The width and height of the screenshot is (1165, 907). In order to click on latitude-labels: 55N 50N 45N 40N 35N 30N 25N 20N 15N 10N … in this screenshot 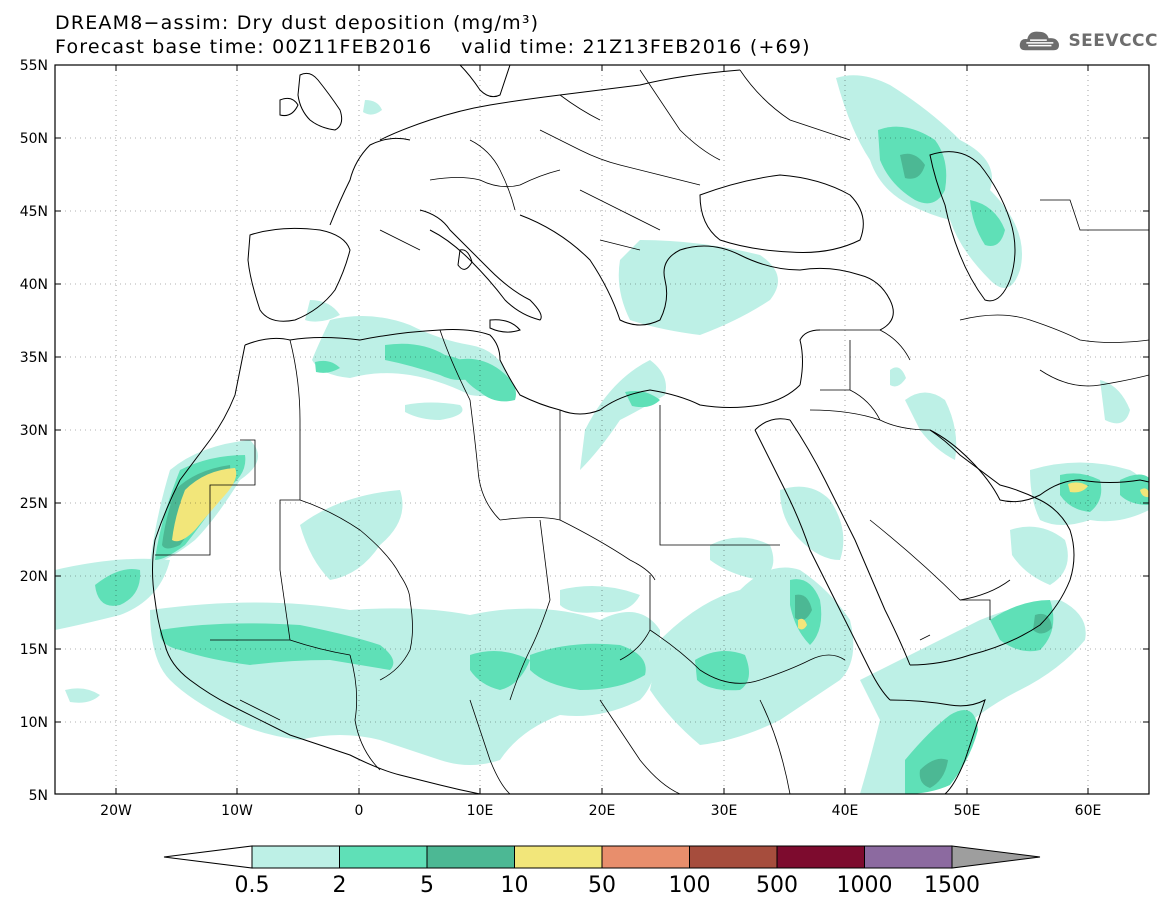, I will do `click(34, 431)`.